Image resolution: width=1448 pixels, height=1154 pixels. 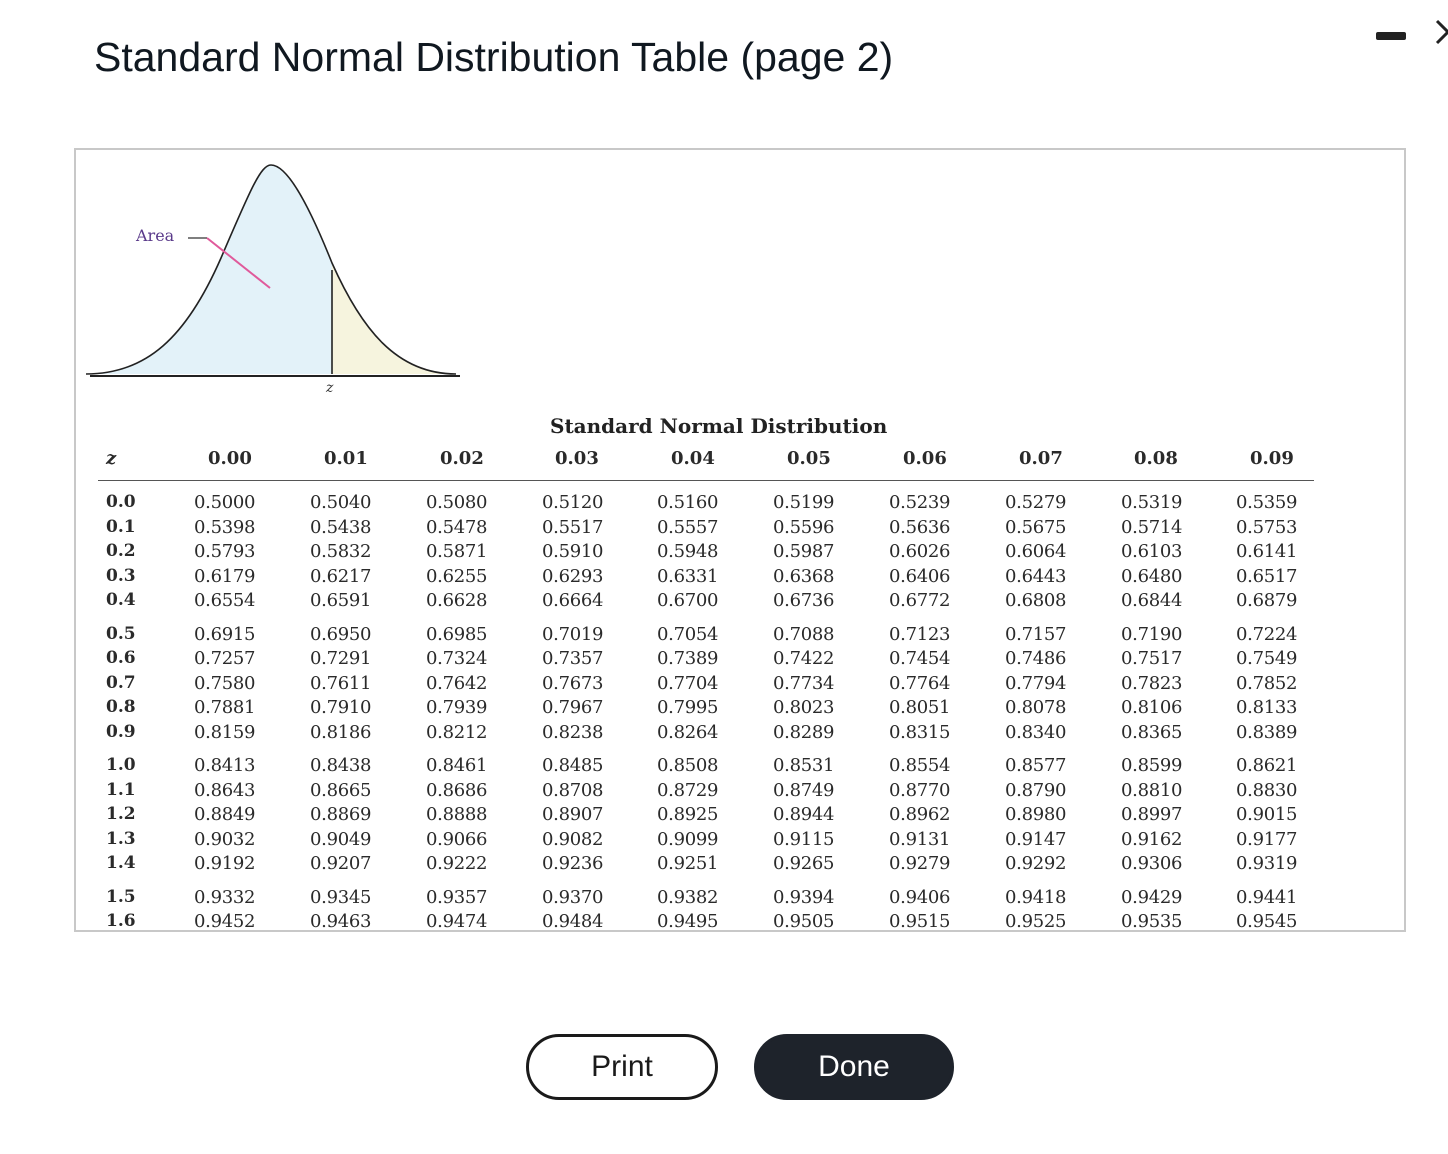 I want to click on probability-cell: 0.9032, so click(x=225, y=839).